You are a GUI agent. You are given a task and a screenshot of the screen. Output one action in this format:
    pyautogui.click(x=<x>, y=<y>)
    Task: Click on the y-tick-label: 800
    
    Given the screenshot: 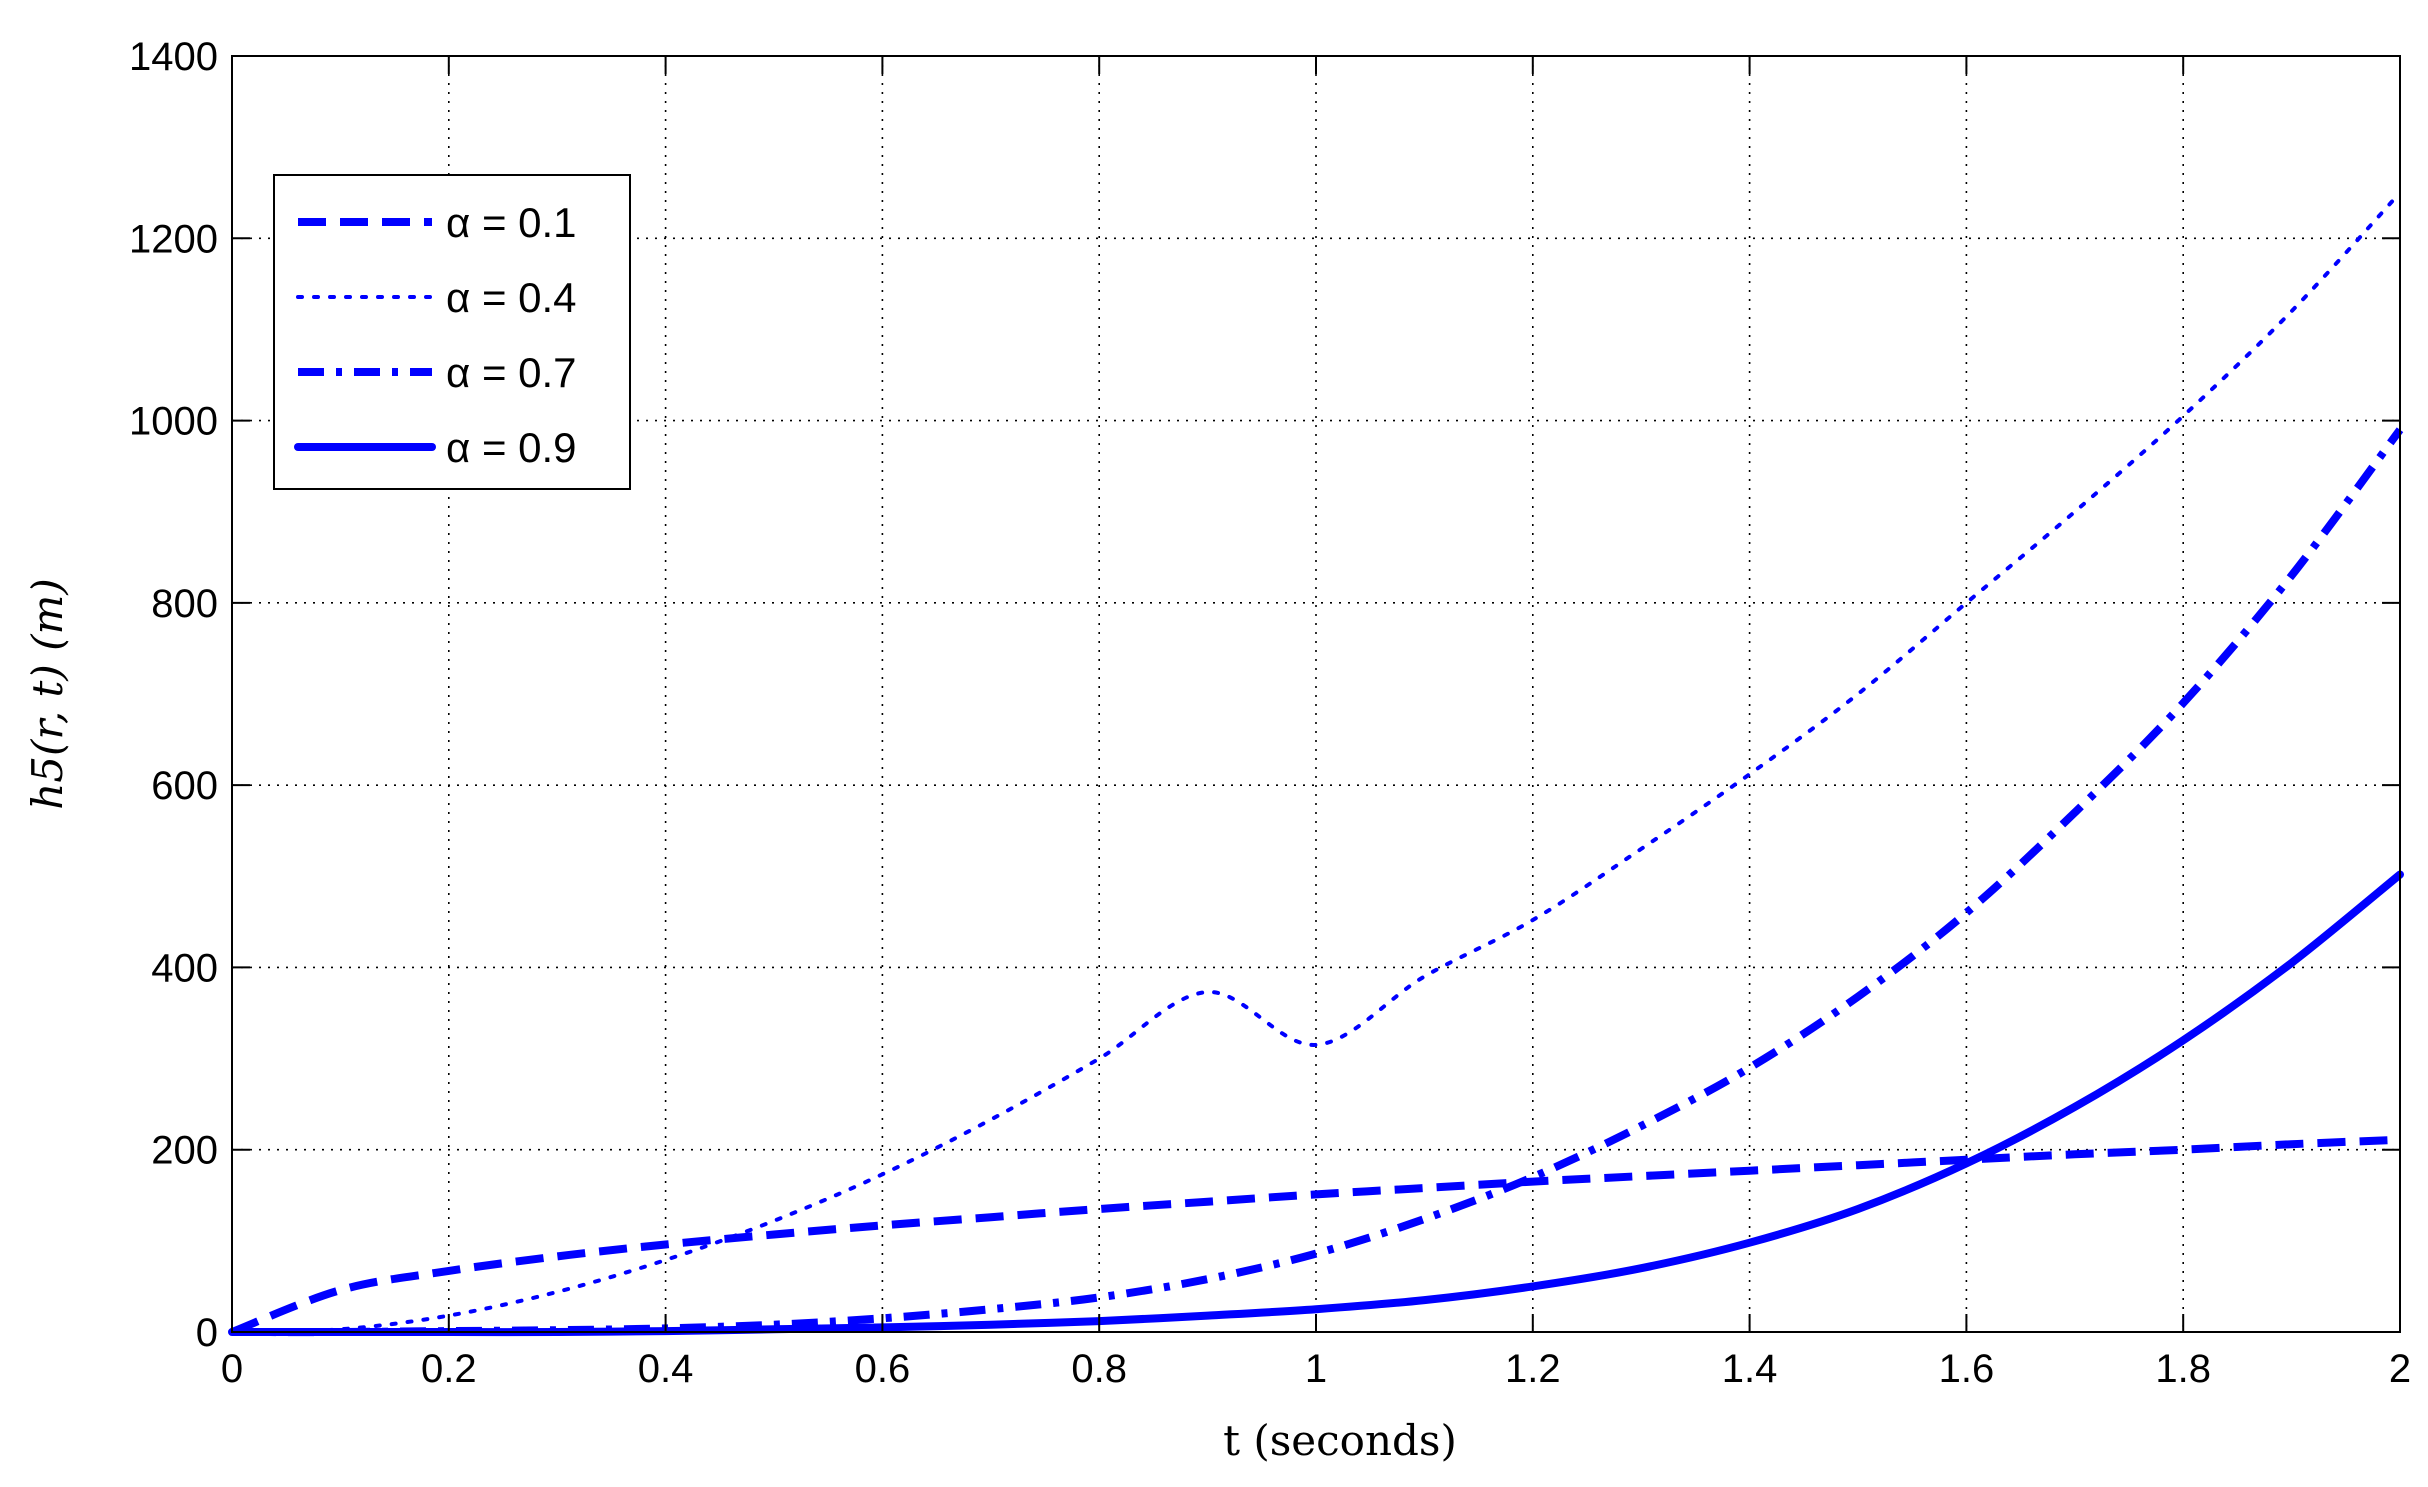 What is the action you would take?
    pyautogui.click(x=184, y=604)
    